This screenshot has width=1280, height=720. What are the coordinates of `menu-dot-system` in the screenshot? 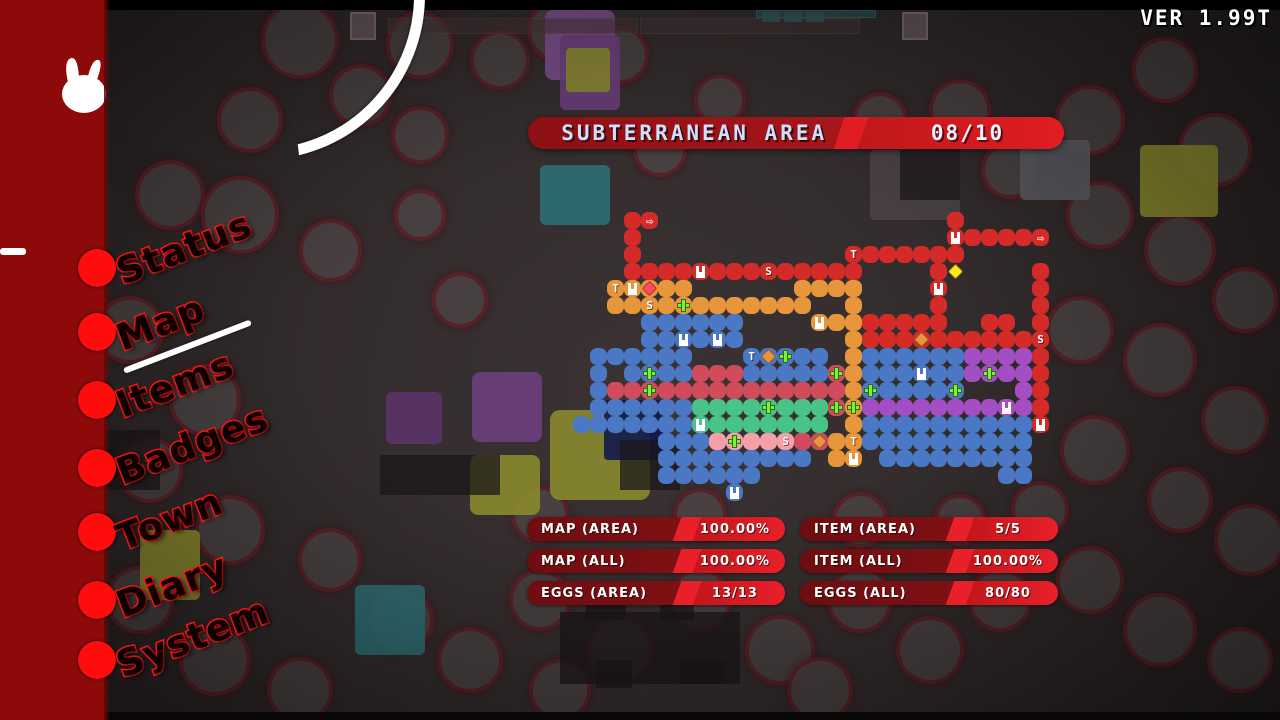 It's located at (97, 660).